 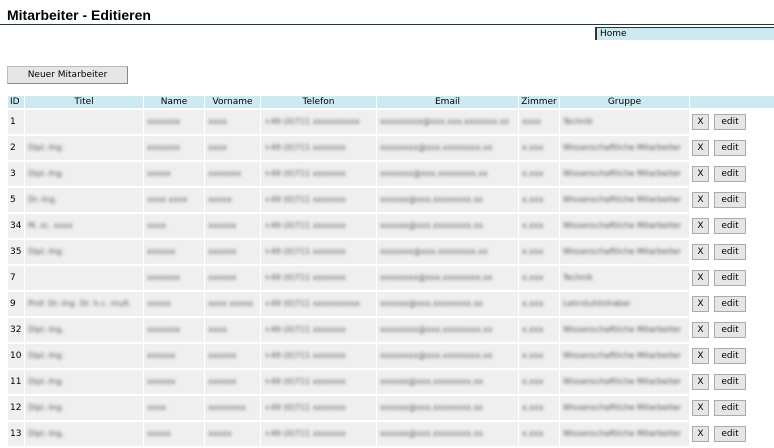 I want to click on cell-name: xxxx, so click(x=174, y=226).